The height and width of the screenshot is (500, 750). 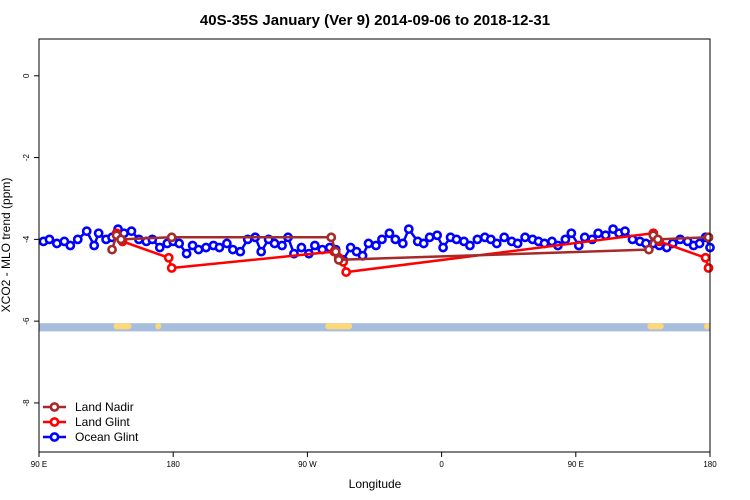 I want to click on x-tick-label: 0, so click(x=441, y=464).